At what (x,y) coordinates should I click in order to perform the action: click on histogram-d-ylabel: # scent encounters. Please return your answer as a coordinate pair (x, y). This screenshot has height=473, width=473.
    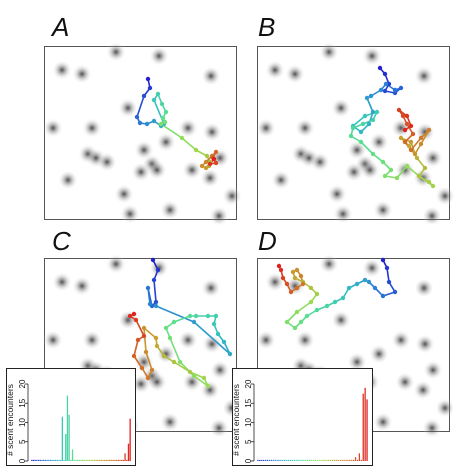
    Looking at the image, I should click on (236, 420).